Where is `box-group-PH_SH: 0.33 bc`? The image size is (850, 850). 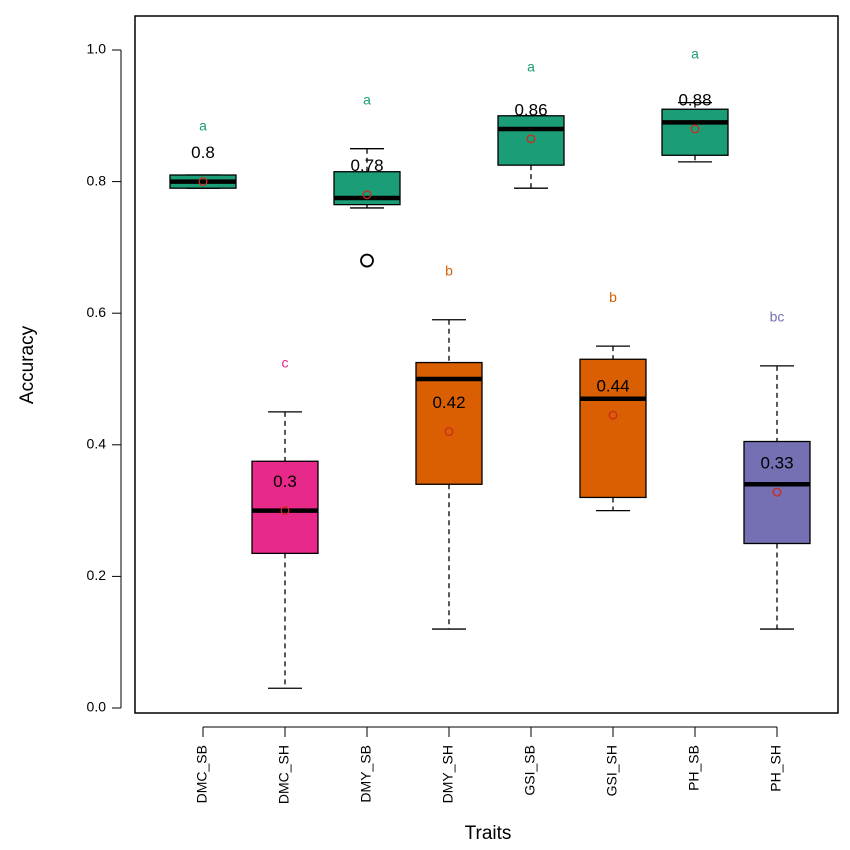 box-group-PH_SH: 0.33 bc is located at coordinates (777, 469).